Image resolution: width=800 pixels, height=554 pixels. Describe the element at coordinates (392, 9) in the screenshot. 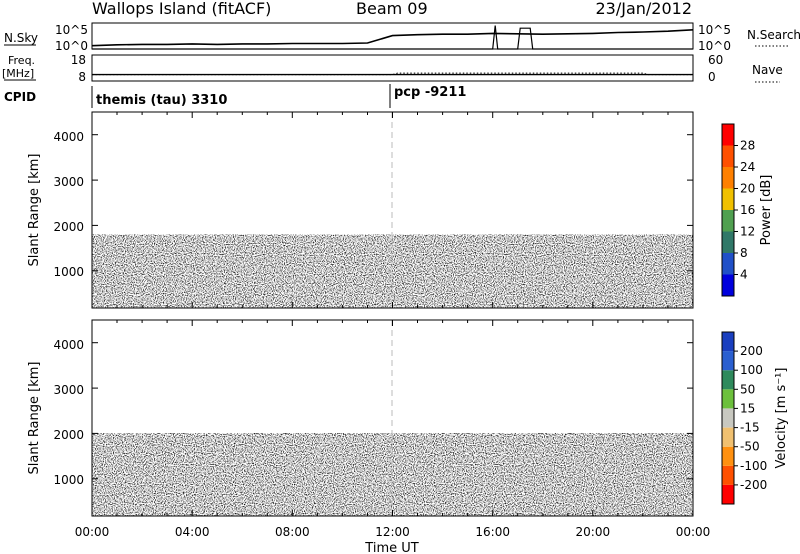

I see `beam-title: Beam 09` at that location.